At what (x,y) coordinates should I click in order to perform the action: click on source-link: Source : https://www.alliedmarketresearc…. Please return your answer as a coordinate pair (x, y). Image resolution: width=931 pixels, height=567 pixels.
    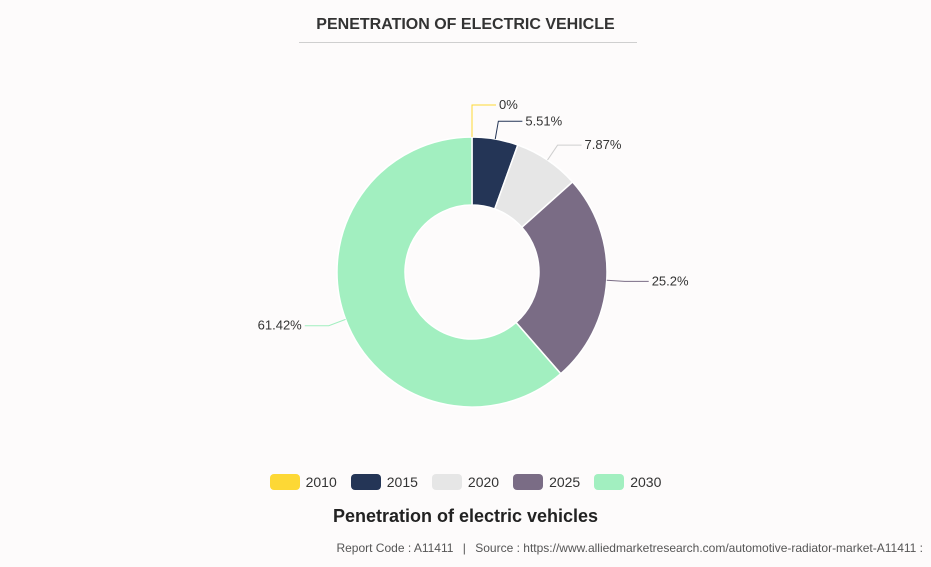
    Looking at the image, I should click on (699, 548).